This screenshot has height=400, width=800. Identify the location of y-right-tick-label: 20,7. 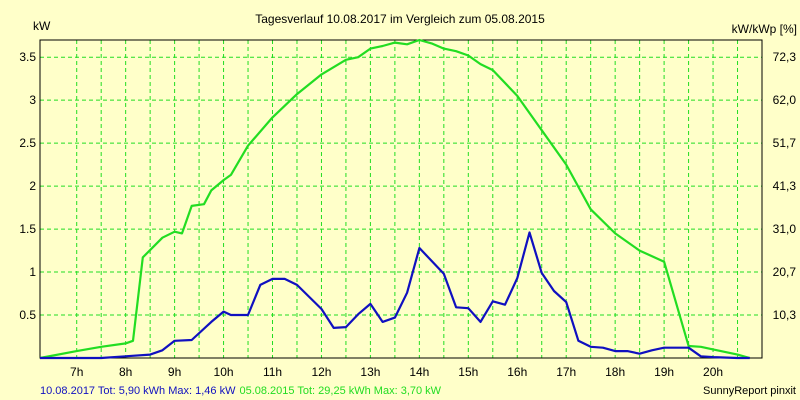
(785, 272).